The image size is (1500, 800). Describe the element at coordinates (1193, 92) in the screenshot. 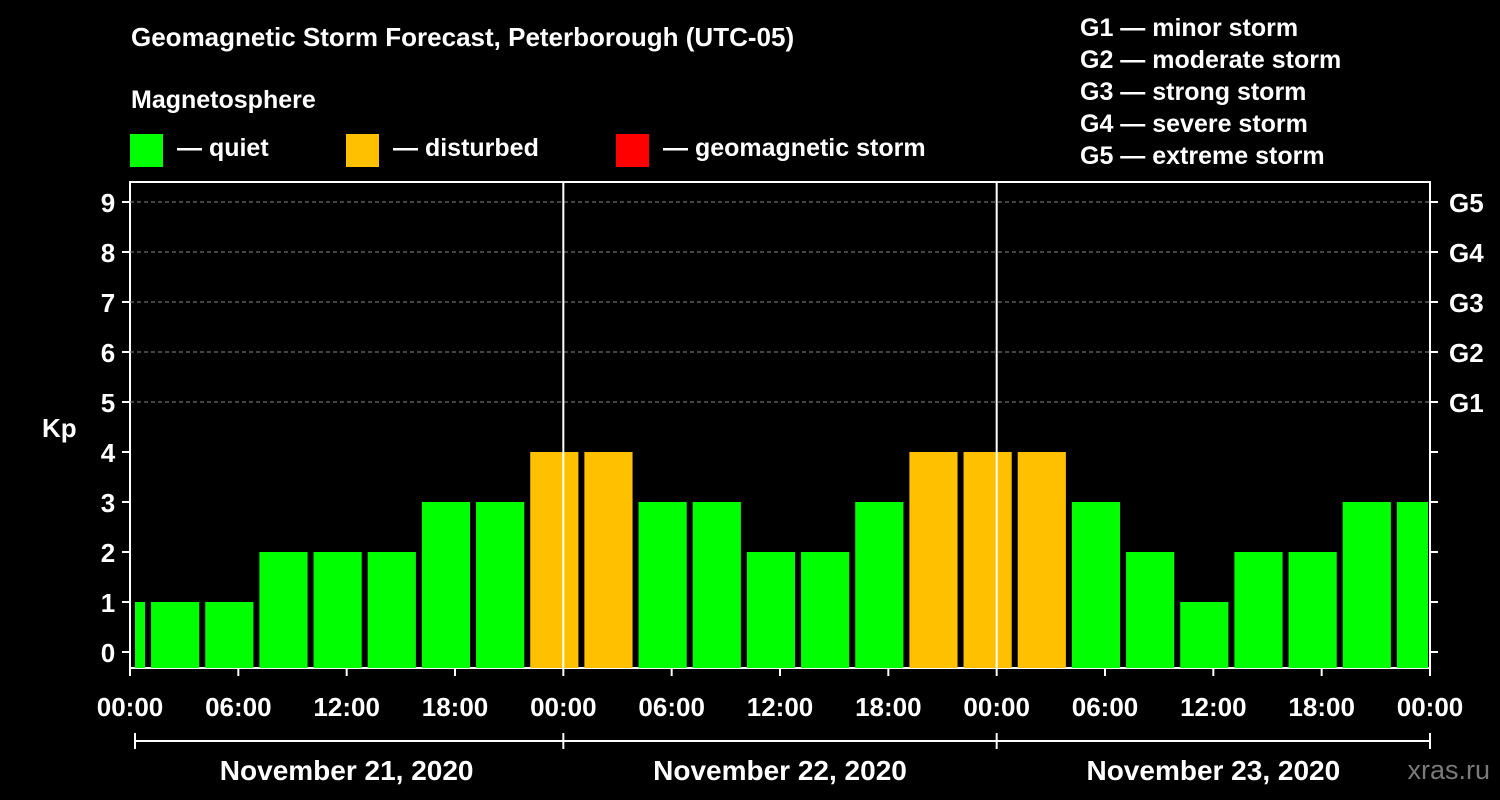

I see `storm-scale-g3: G3 — strong storm` at that location.